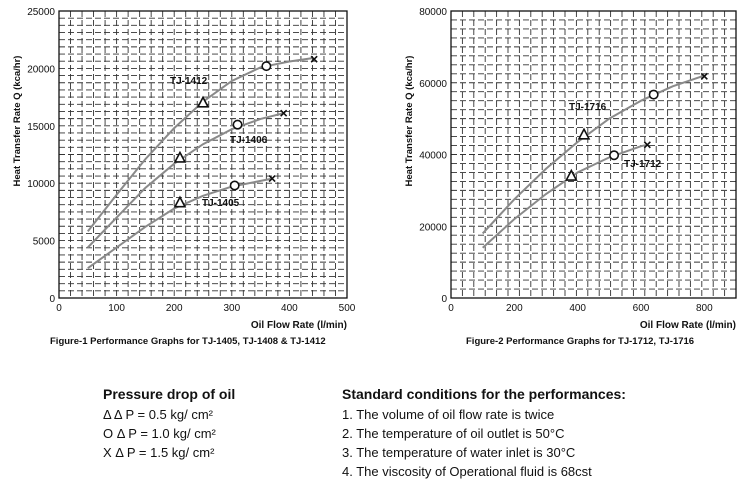 Image resolution: width=746 pixels, height=483 pixels. Describe the element at coordinates (231, 308) in the screenshot. I see `fig1-x-tick-label: 300` at that location.